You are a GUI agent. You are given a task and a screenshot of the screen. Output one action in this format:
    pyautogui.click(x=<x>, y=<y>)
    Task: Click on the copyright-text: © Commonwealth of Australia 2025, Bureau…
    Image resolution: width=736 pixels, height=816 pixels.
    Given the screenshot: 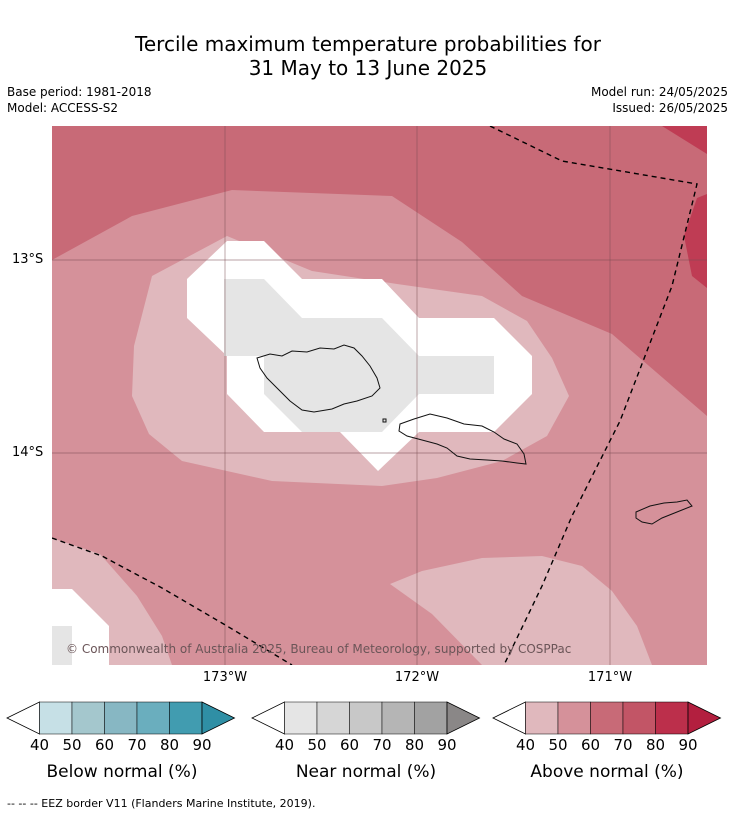 What is the action you would take?
    pyautogui.click(x=318, y=649)
    